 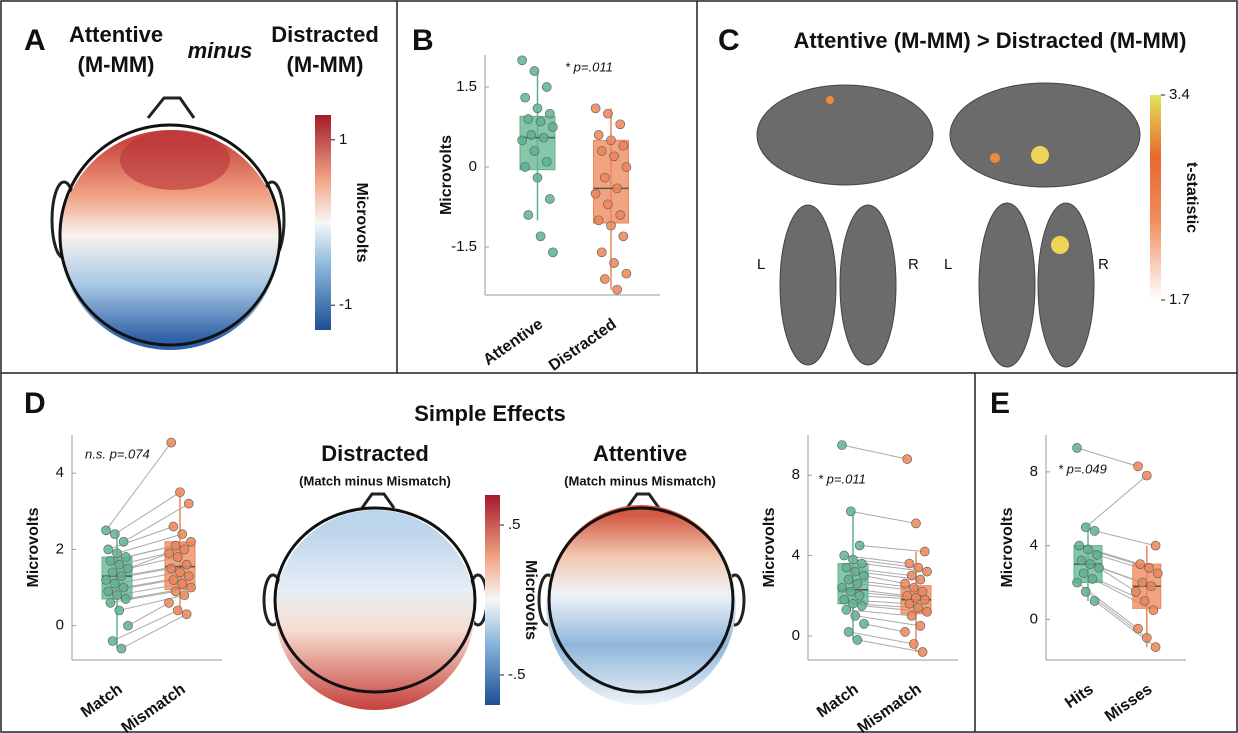 I want to click on title: Attentive, so click(x=116, y=34).